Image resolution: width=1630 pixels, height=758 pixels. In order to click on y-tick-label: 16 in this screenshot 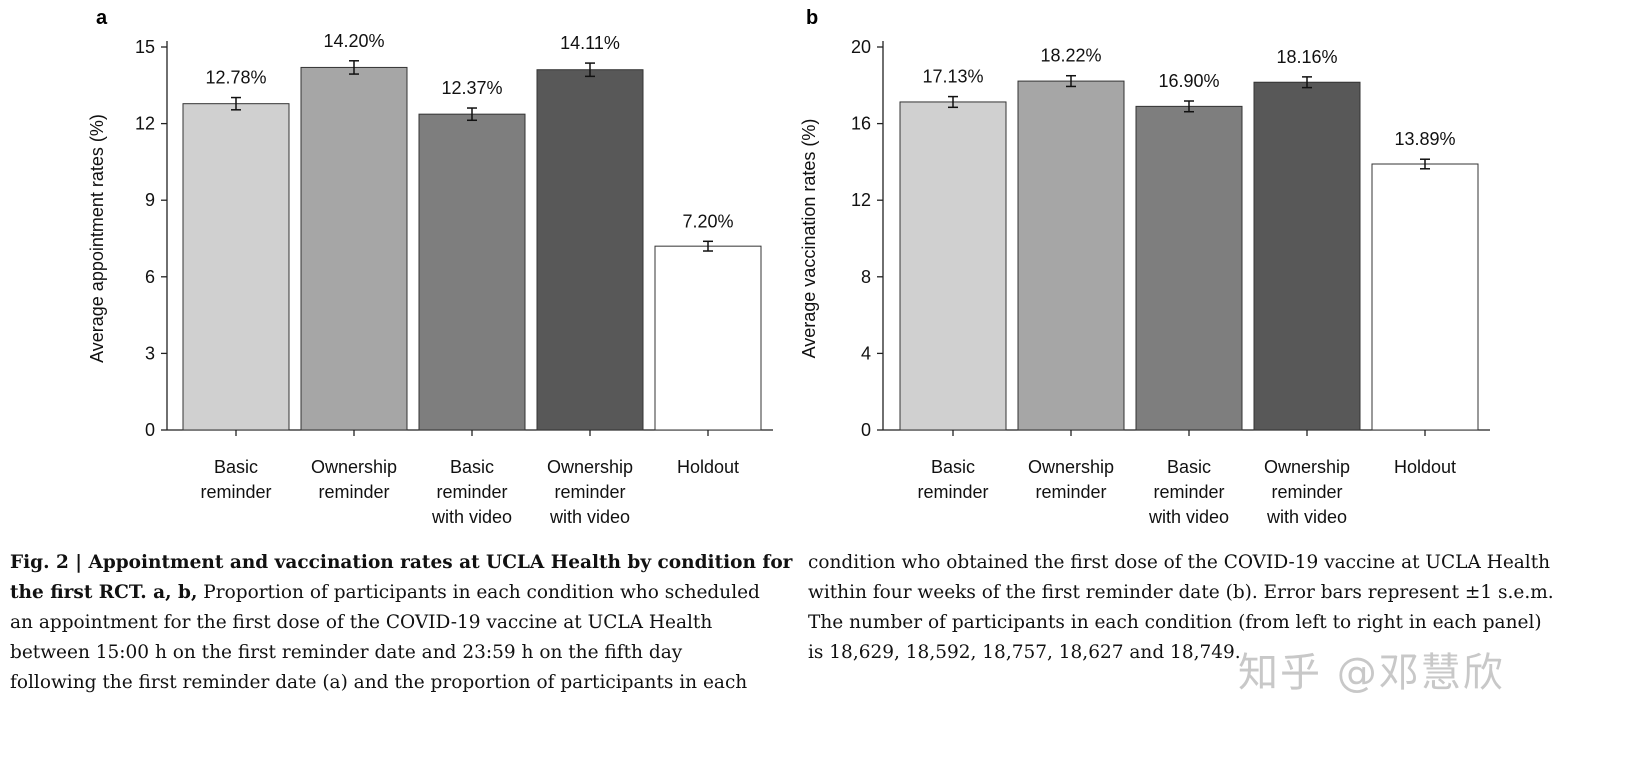, I will do `click(861, 124)`.